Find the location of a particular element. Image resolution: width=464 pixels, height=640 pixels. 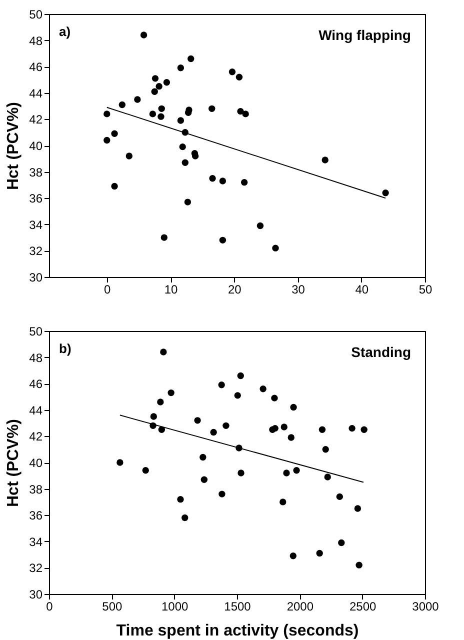

text: Wing flapping is located at coordinates (364, 35).